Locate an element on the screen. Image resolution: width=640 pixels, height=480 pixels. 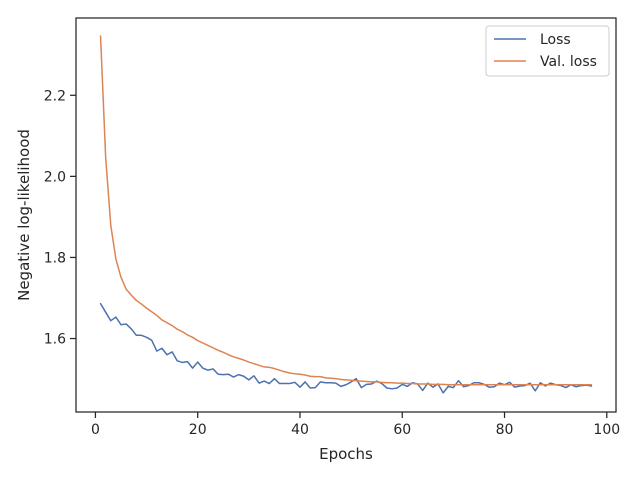
y-tick-label: 1.6 is located at coordinates (55, 340).